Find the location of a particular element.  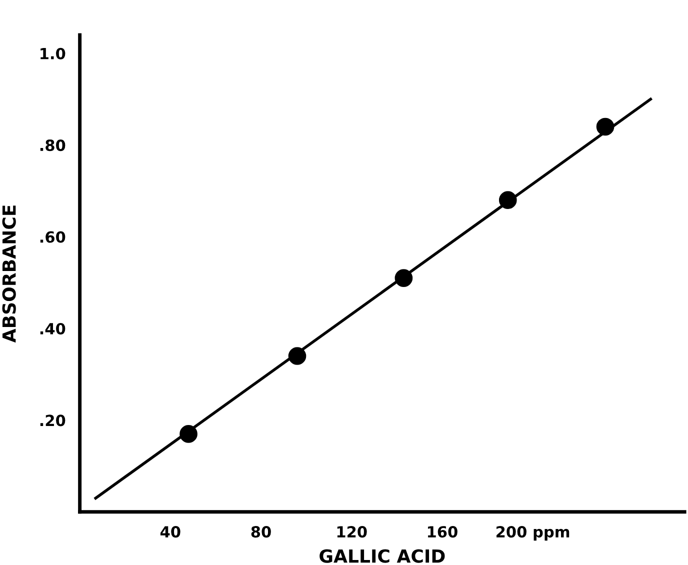

y-tick-label: 1.0 is located at coordinates (53, 54).